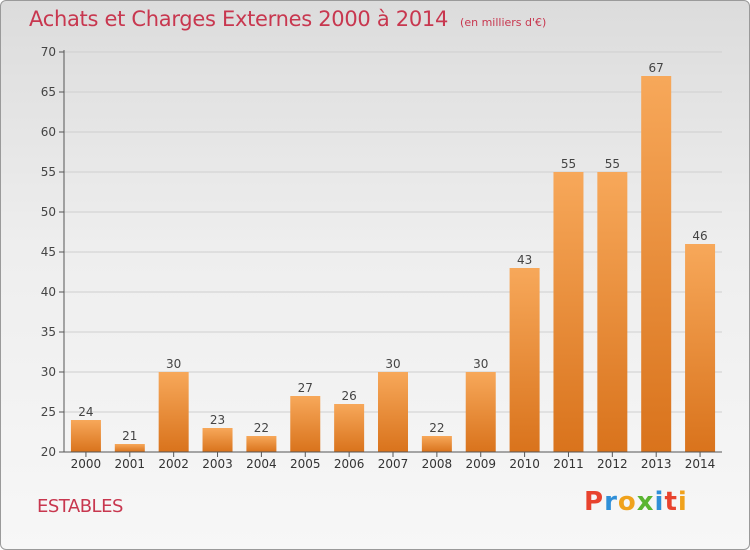 This screenshot has width=750, height=550. What do you see at coordinates (348, 396) in the screenshot?
I see `bar-value-label: 26` at bounding box center [348, 396].